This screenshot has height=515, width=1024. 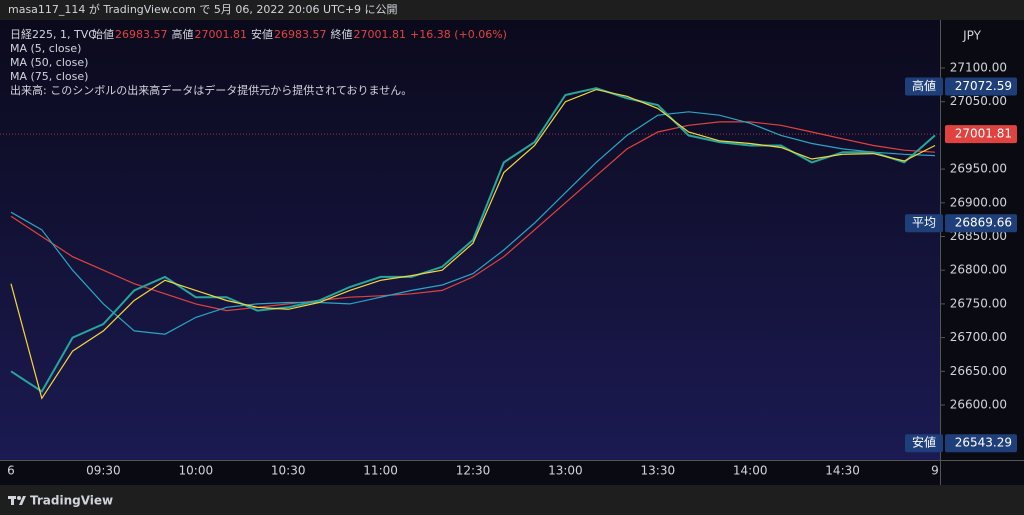 What do you see at coordinates (983, 443) in the screenshot?
I see `price-tag-value: 26543.29` at bounding box center [983, 443].